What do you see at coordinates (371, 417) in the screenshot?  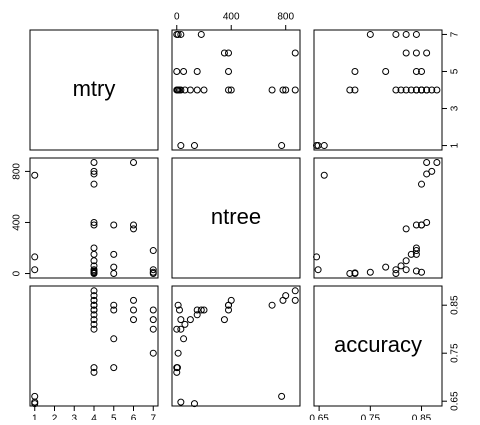 I see `x-tick-label: 0.75` at bounding box center [371, 417].